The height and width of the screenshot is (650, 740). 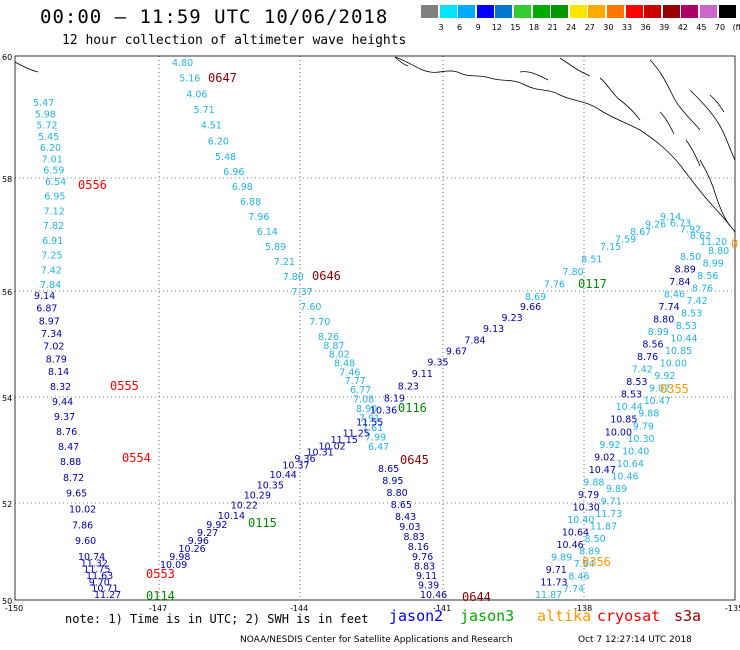 I want to click on wave-height-value: 10.44, so click(x=683, y=339).